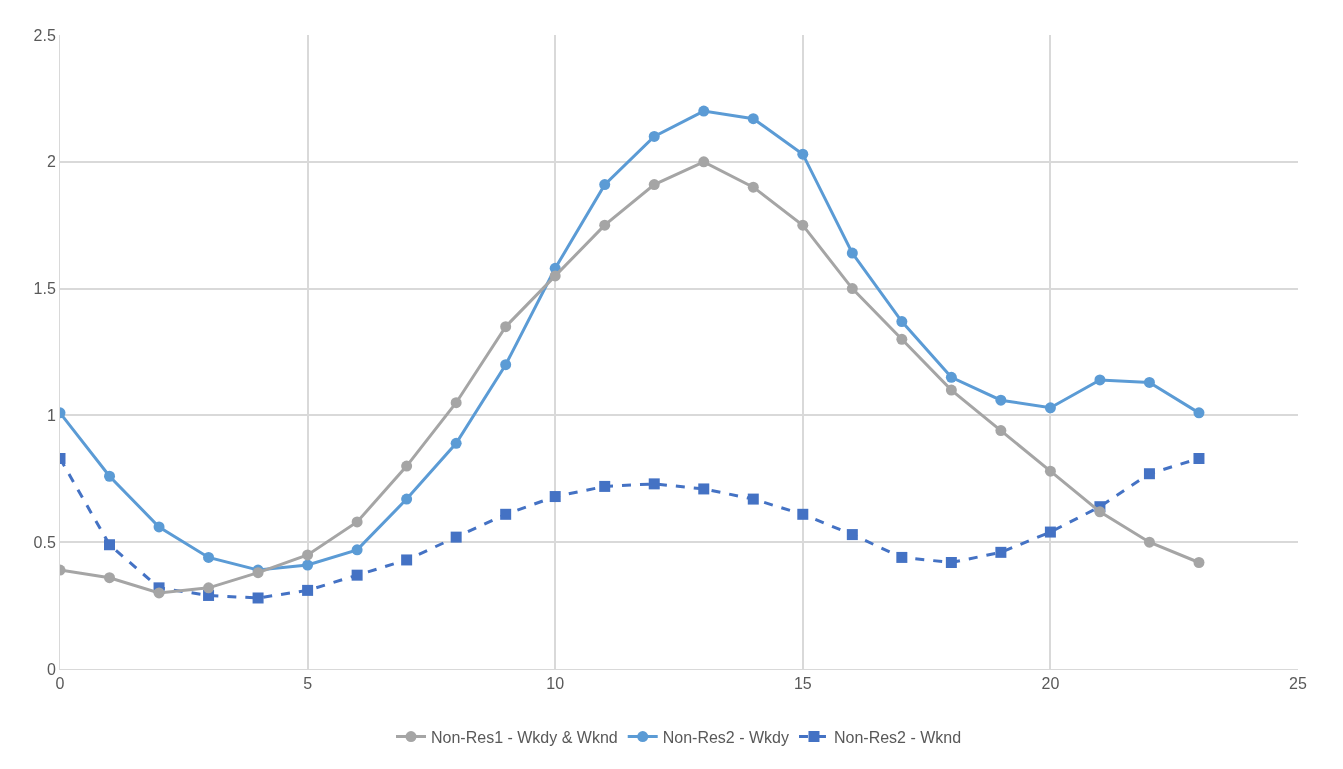 Image resolution: width=1343 pixels, height=769 pixels. What do you see at coordinates (51, 162) in the screenshot?
I see `y-tick-label: 2` at bounding box center [51, 162].